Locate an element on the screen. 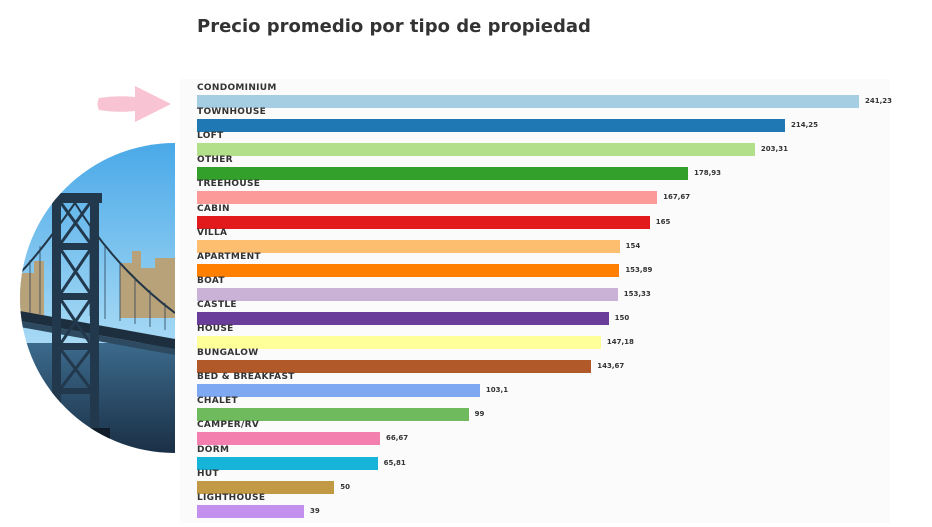 The width and height of the screenshot is (932, 527). category-label: OTHER is located at coordinates (215, 160).